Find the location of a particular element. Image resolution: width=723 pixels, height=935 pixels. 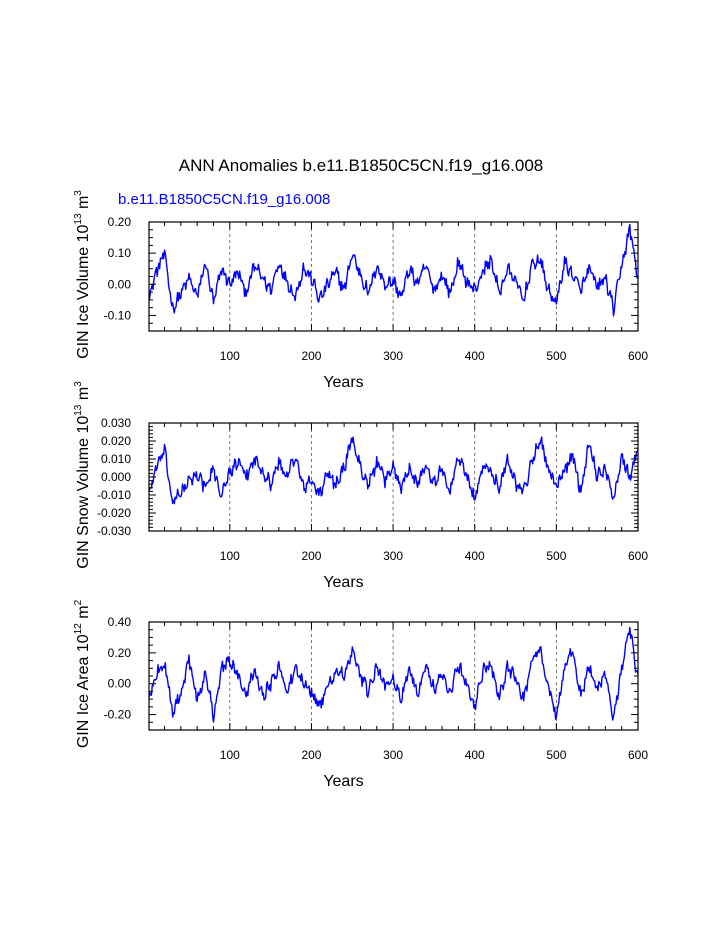

y-axis-label: GIN Snow Volume 1013 m3 is located at coordinates (82, 475).